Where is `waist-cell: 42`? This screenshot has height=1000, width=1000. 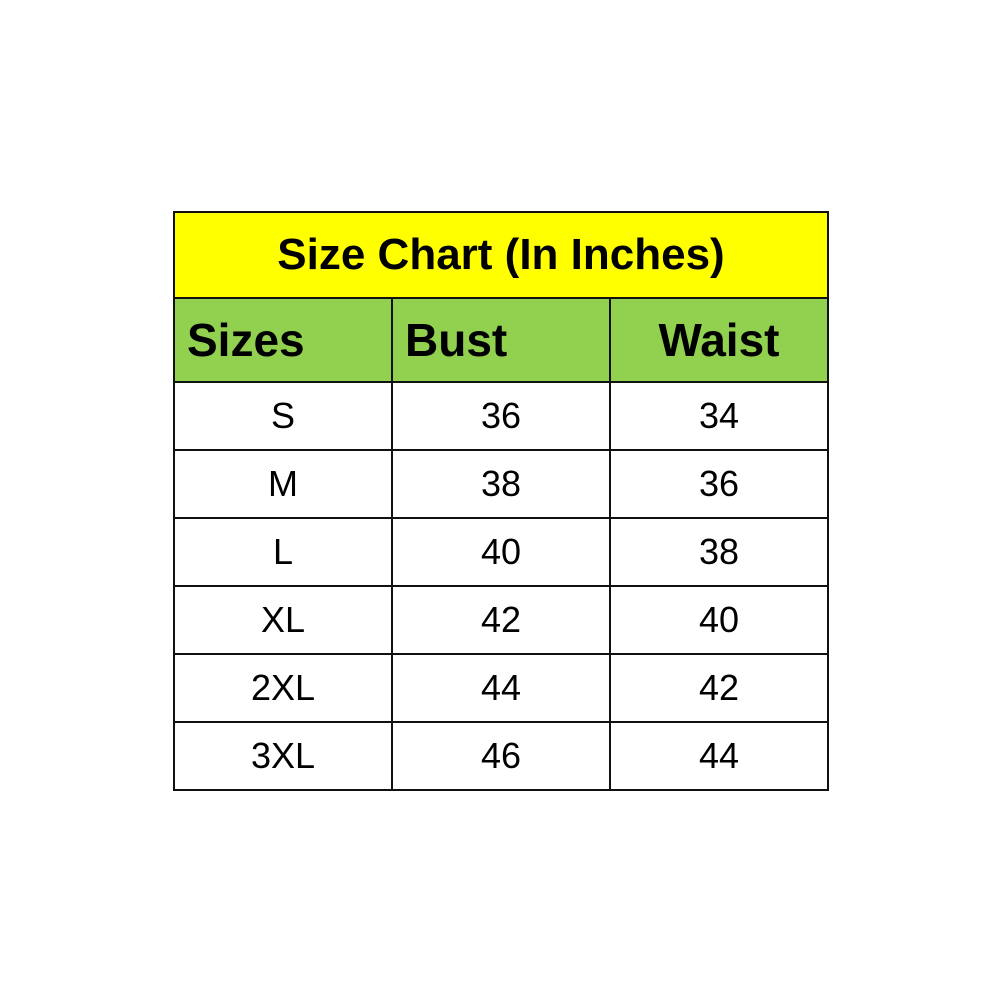 waist-cell: 42 is located at coordinates (719, 688).